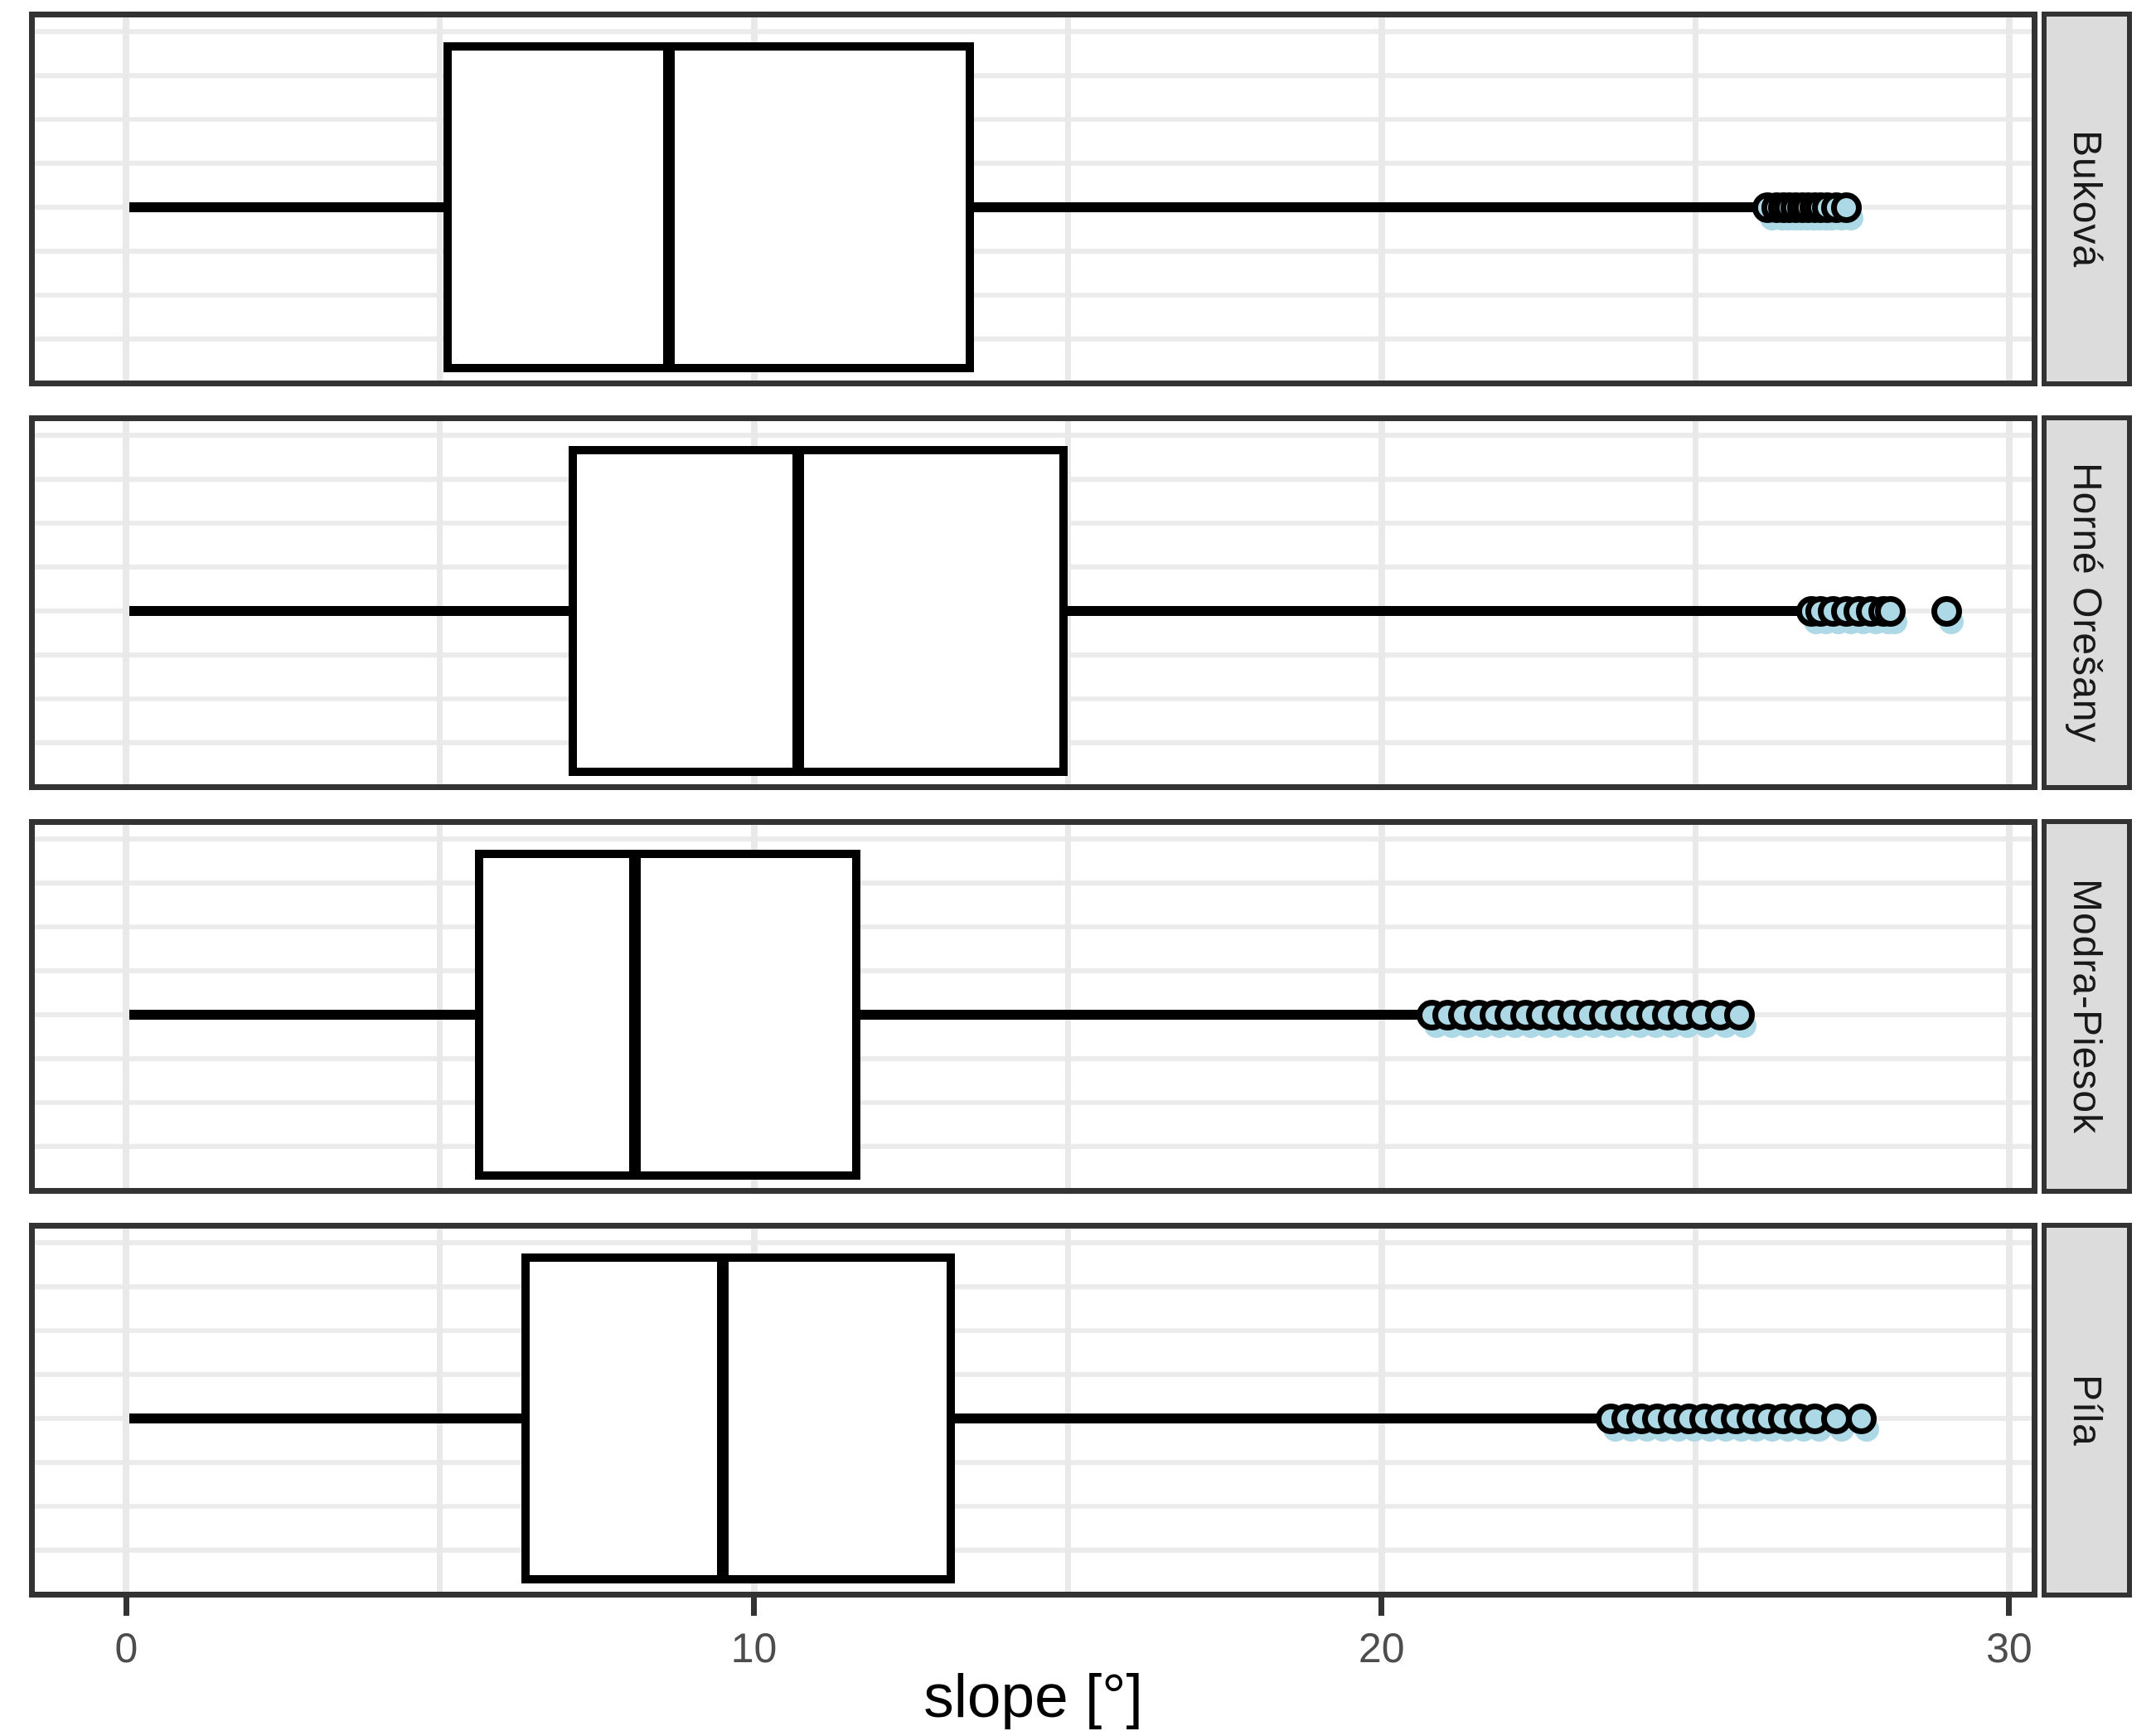 This screenshot has width=2156, height=1731. What do you see at coordinates (1381, 1648) in the screenshot?
I see `x-axis-tick-label: 20` at bounding box center [1381, 1648].